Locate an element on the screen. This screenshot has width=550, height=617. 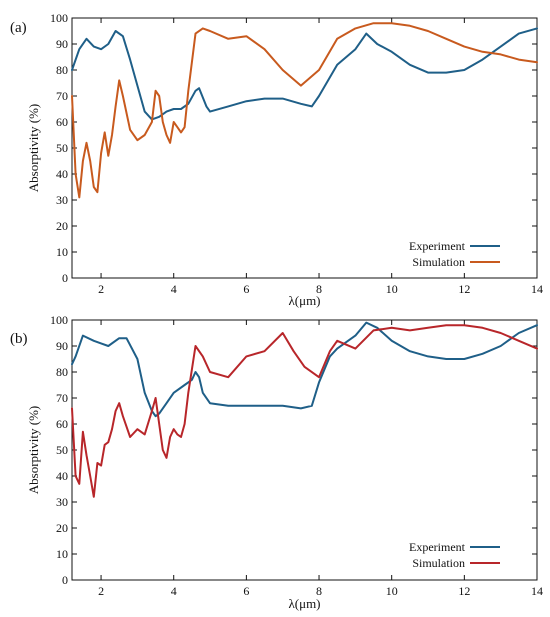
panel-label: (b) is located at coordinates (19, 339).